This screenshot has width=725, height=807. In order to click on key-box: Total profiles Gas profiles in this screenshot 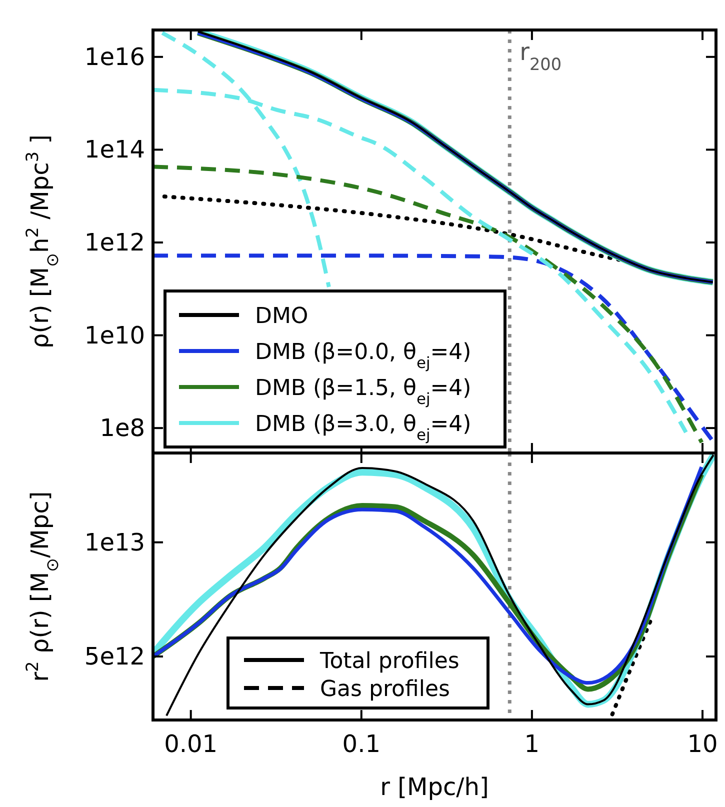, I will do `click(358, 673)`.